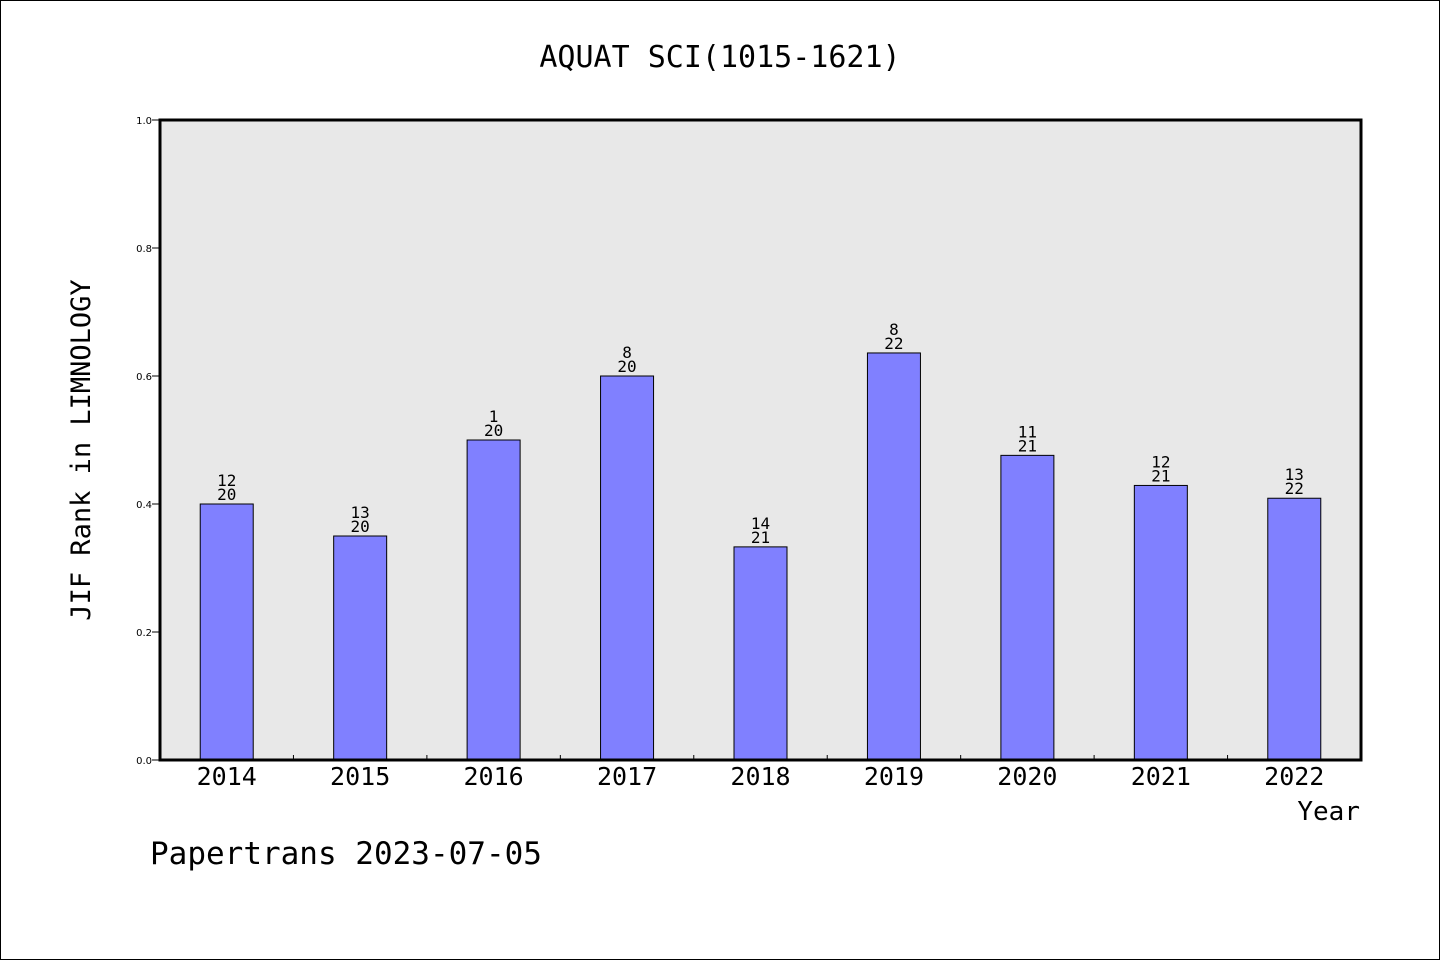 Image resolution: width=1440 pixels, height=960 pixels. Describe the element at coordinates (760, 653) in the screenshot. I see `bar-2018` at that location.